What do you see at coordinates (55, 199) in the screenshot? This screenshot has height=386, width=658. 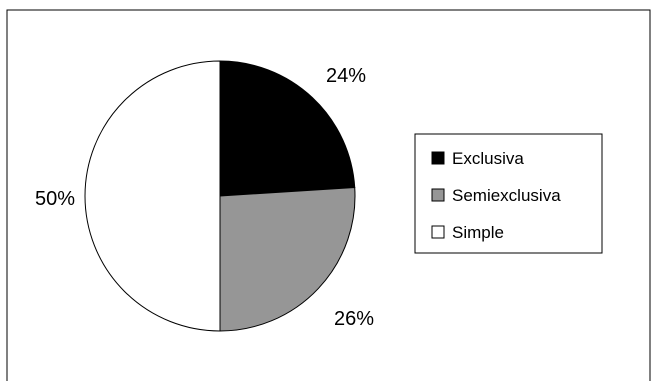 I see `data-label-simple: 50%` at bounding box center [55, 199].